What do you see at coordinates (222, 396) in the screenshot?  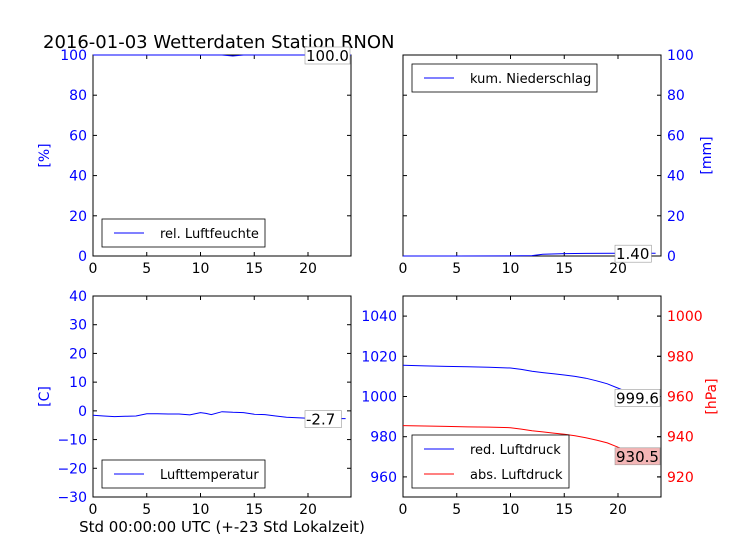 I see `plot-frame` at bounding box center [222, 396].